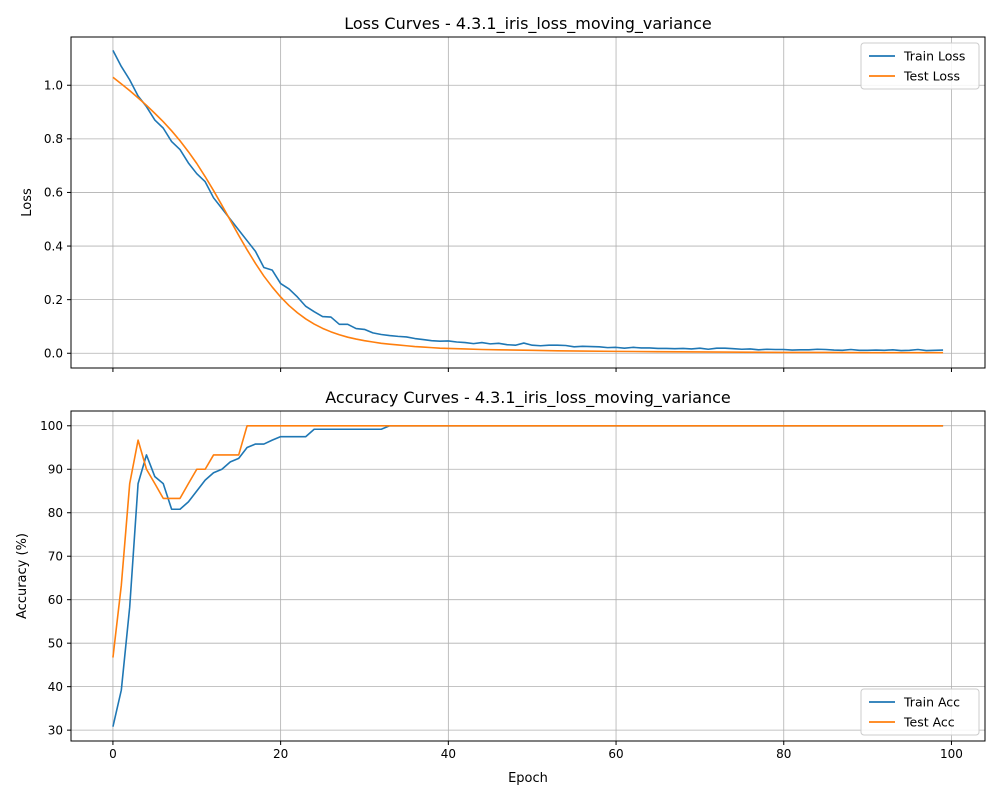 This screenshot has width=1000, height=800. I want to click on x-tick-label: 40, so click(448, 754).